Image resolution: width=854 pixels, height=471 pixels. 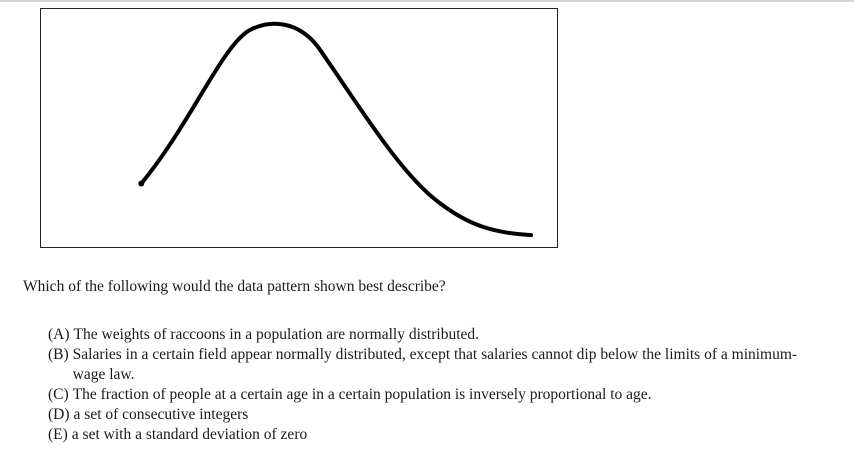 What do you see at coordinates (161, 414) in the screenshot?
I see `choice-text: a set of consecutive integers` at bounding box center [161, 414].